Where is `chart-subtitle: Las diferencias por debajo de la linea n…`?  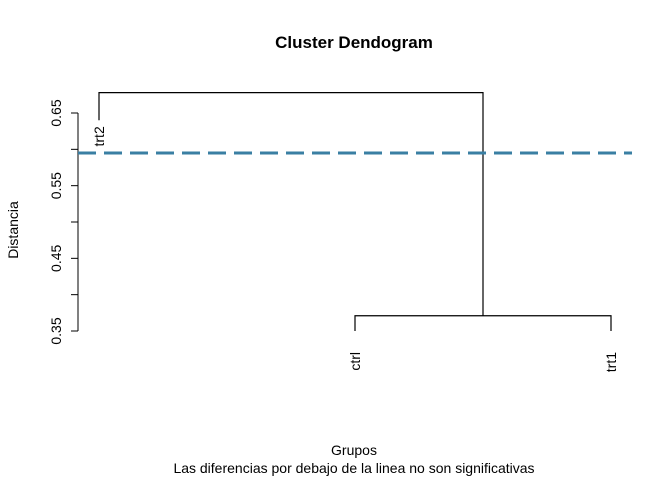
chart-subtitle: Las diferencias por debajo de la linea n… is located at coordinates (353, 468).